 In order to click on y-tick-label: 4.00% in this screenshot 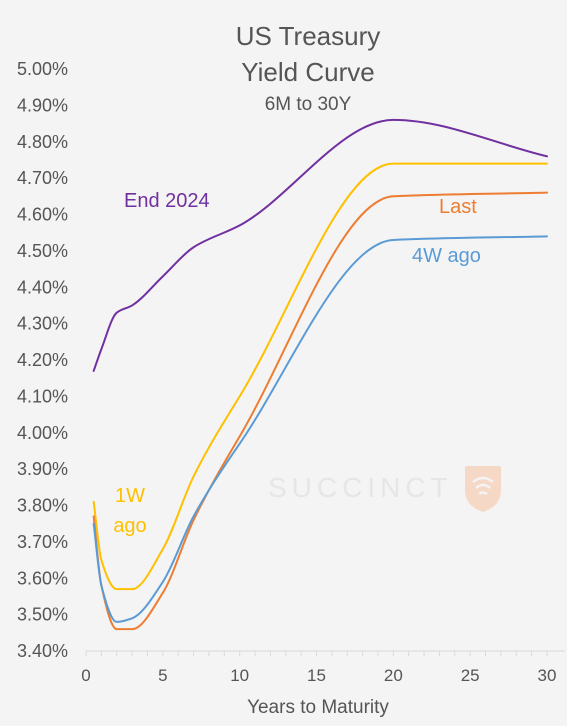, I will do `click(42, 433)`.